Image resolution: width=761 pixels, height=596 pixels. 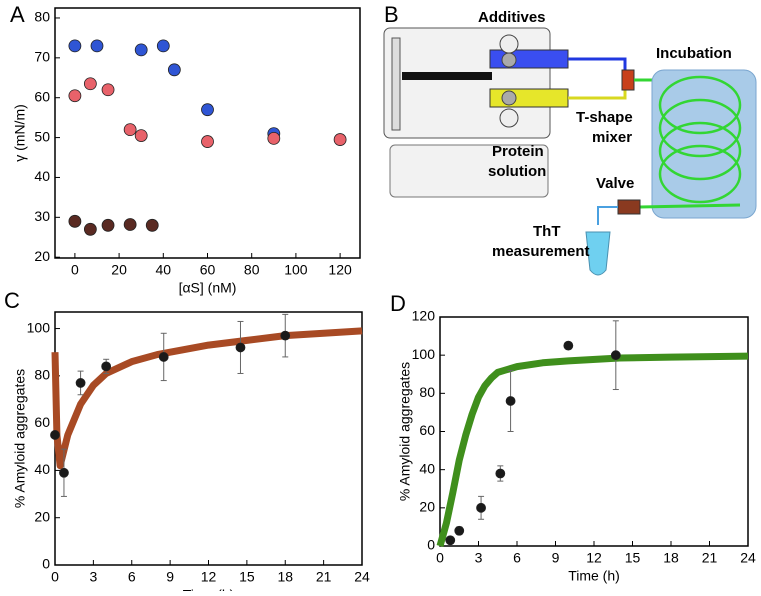 I want to click on x-tick-label: 60, so click(x=208, y=270).